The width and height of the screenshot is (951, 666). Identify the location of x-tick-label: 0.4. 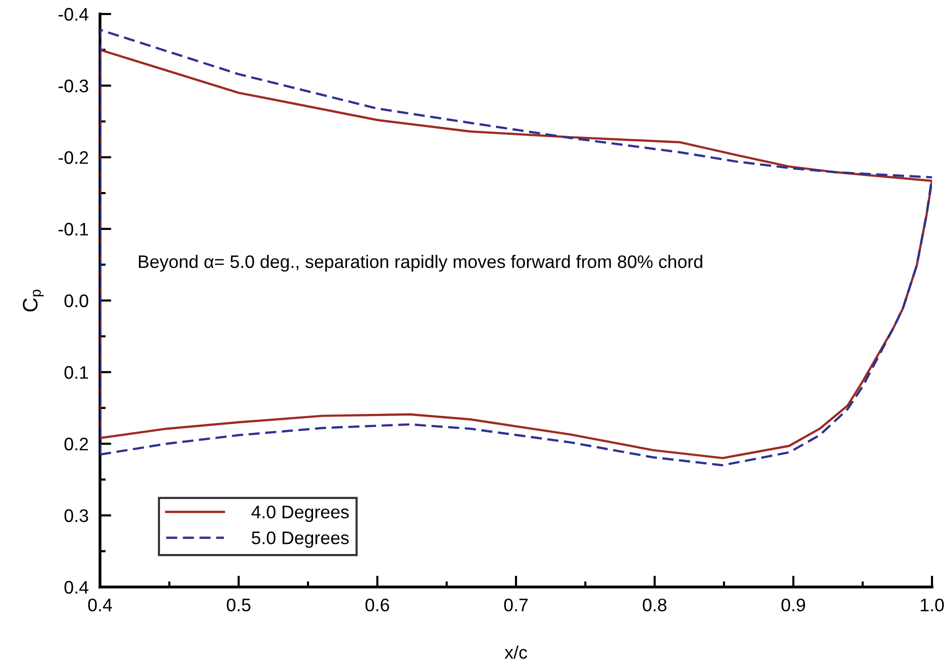
(100, 605).